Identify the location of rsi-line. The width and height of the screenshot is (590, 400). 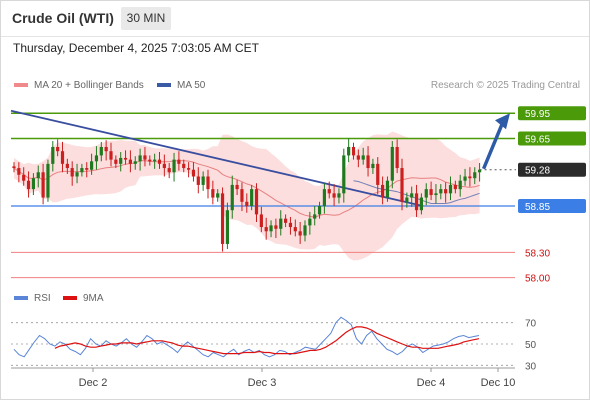
(246, 337).